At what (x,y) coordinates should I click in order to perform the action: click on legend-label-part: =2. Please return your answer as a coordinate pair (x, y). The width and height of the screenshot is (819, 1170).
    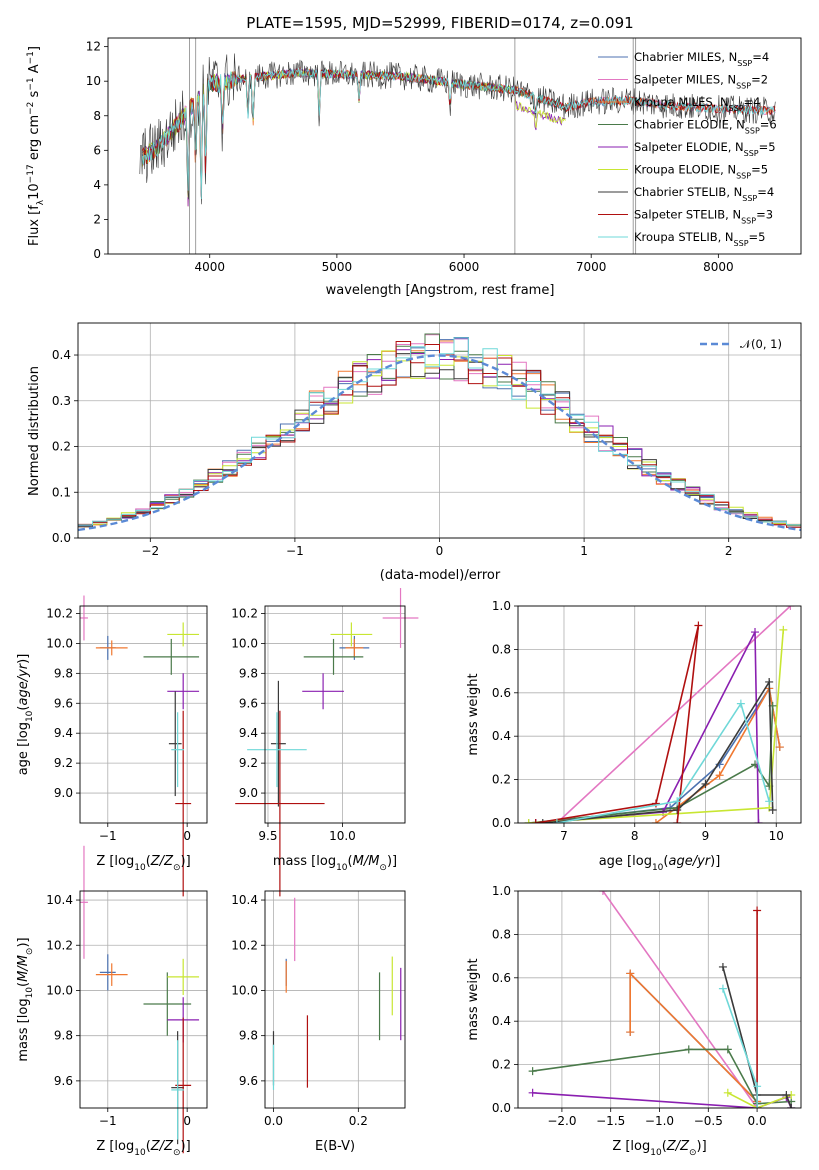
    Looking at the image, I should click on (759, 80).